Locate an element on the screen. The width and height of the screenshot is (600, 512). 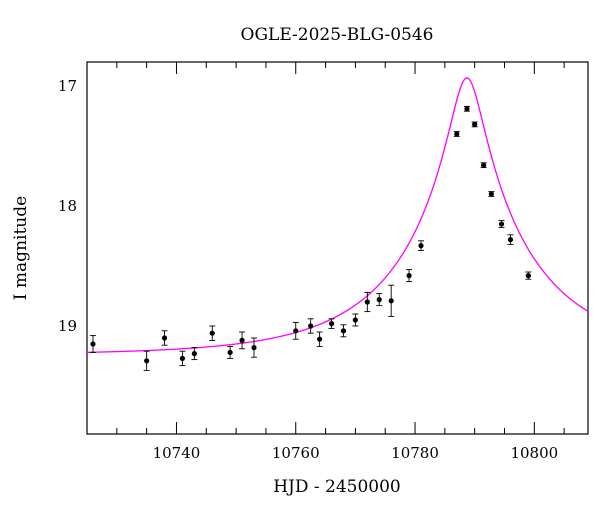
y-tick-labels: 17 18 19 is located at coordinates (67, 206).